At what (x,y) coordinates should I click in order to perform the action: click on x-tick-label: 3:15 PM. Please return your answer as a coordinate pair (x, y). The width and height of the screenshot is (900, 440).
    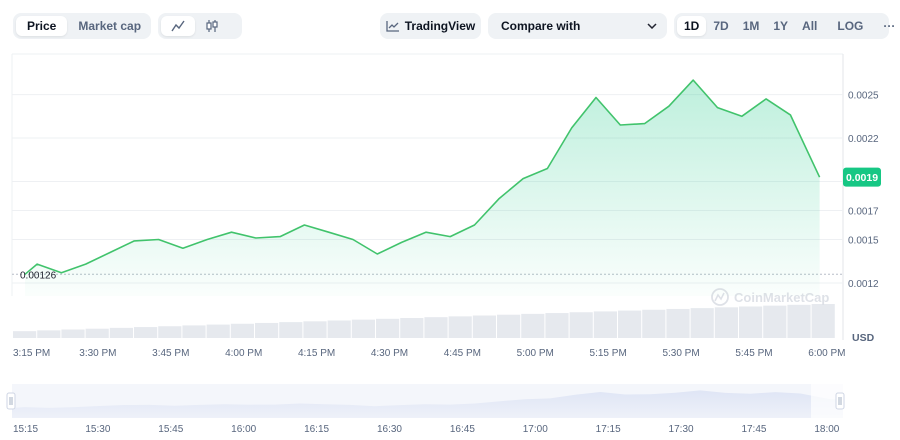
    Looking at the image, I should click on (31, 353).